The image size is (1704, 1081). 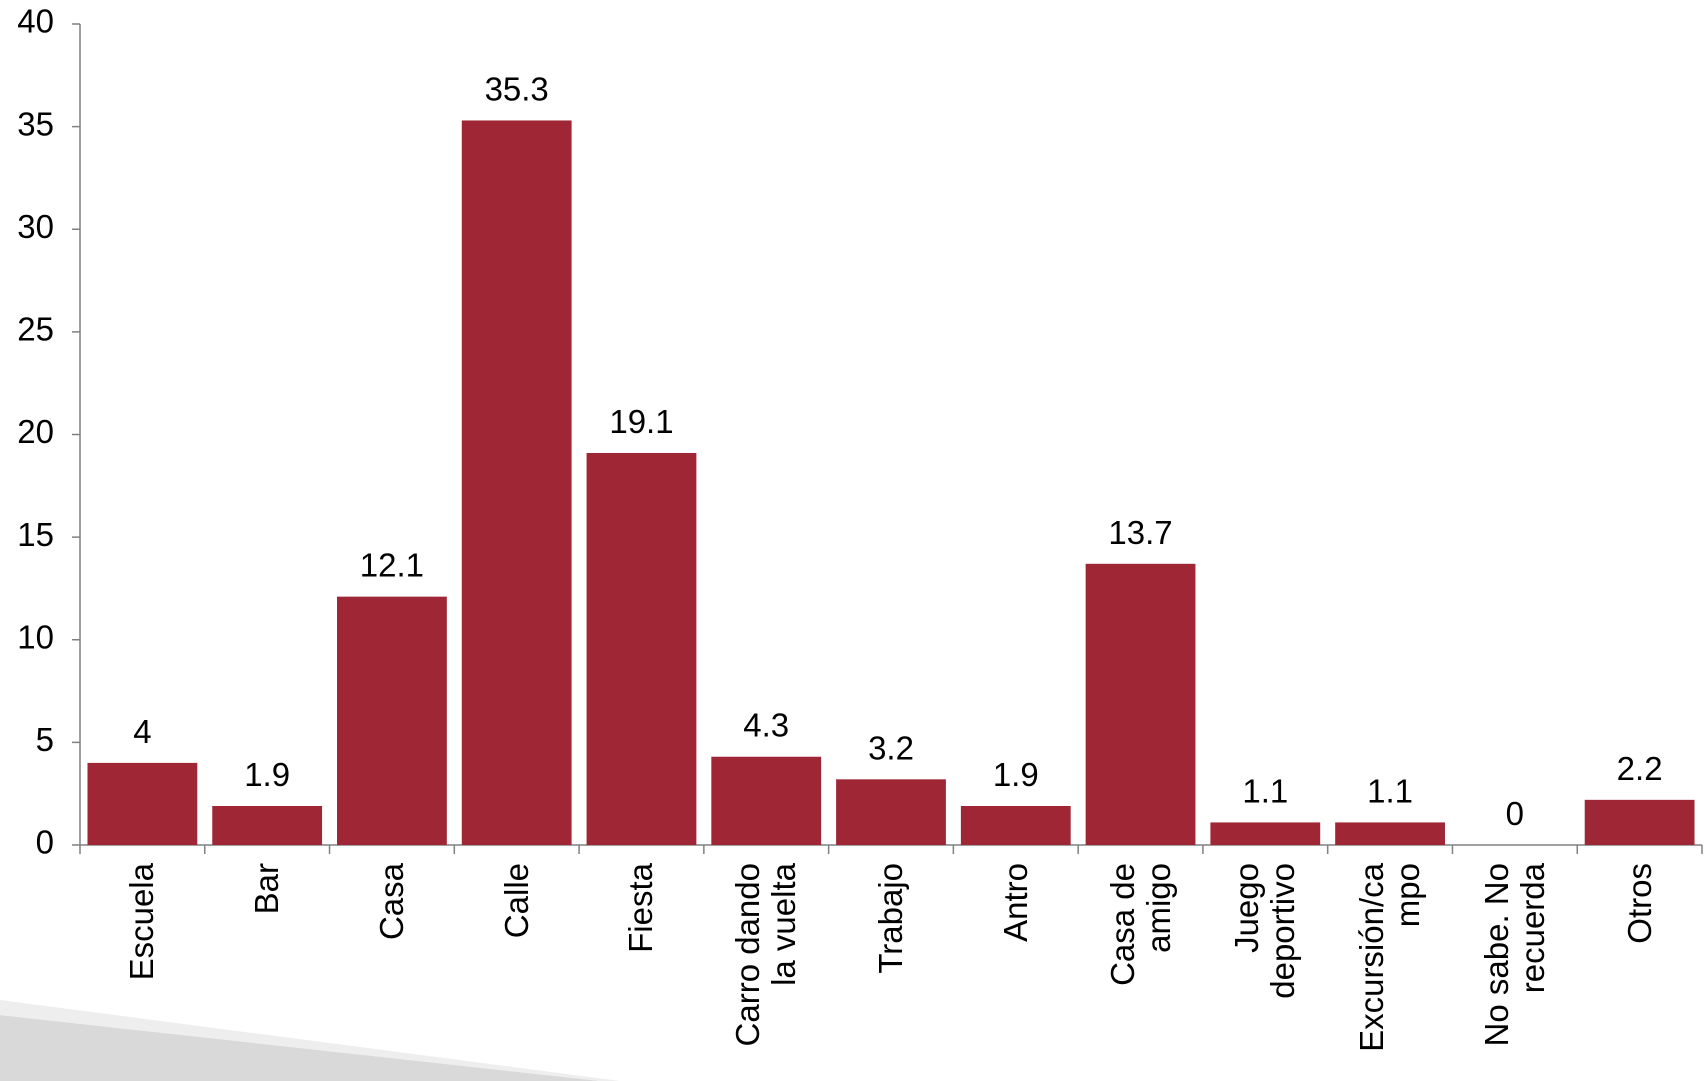 I want to click on y-tick-label: 20, so click(x=35, y=431).